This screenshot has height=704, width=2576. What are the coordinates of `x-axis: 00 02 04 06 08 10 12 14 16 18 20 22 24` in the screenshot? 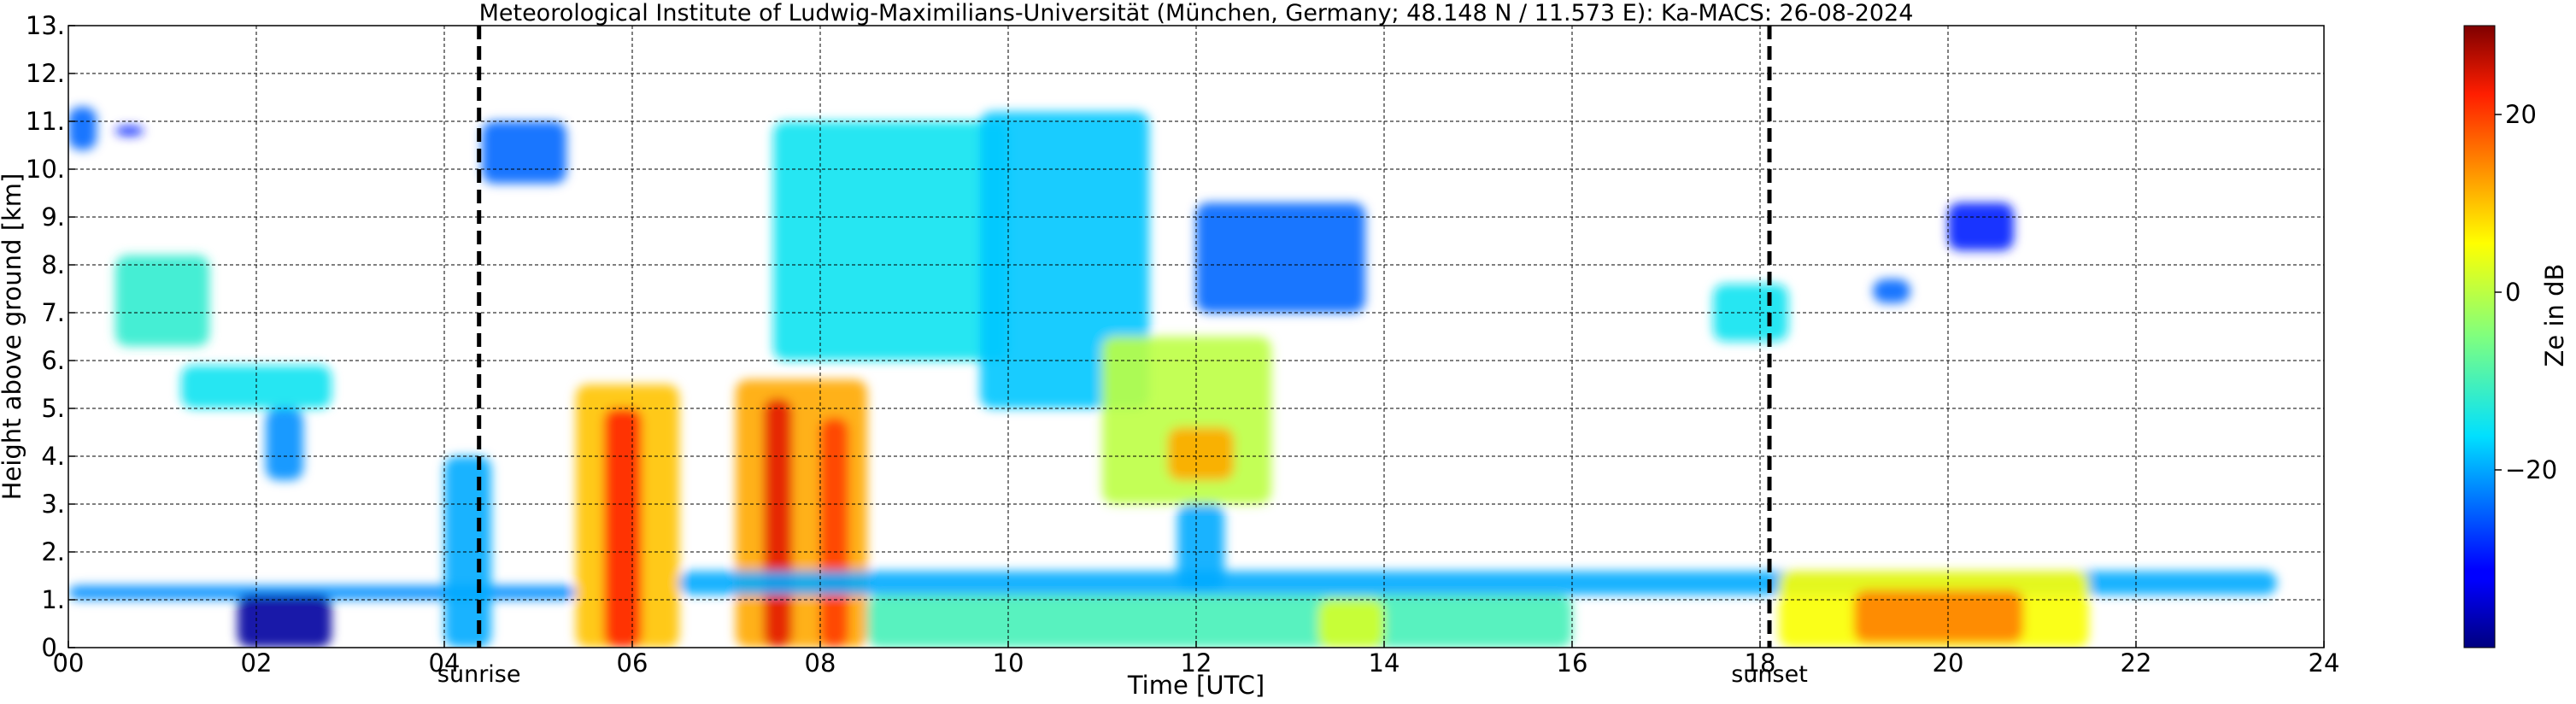 It's located at (1196, 659).